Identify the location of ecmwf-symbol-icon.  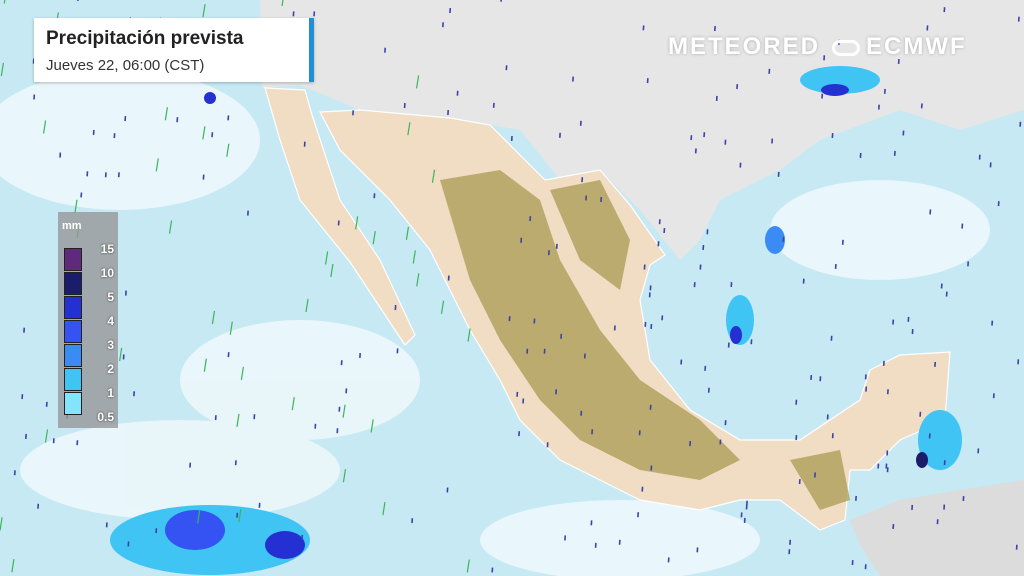
(846, 48).